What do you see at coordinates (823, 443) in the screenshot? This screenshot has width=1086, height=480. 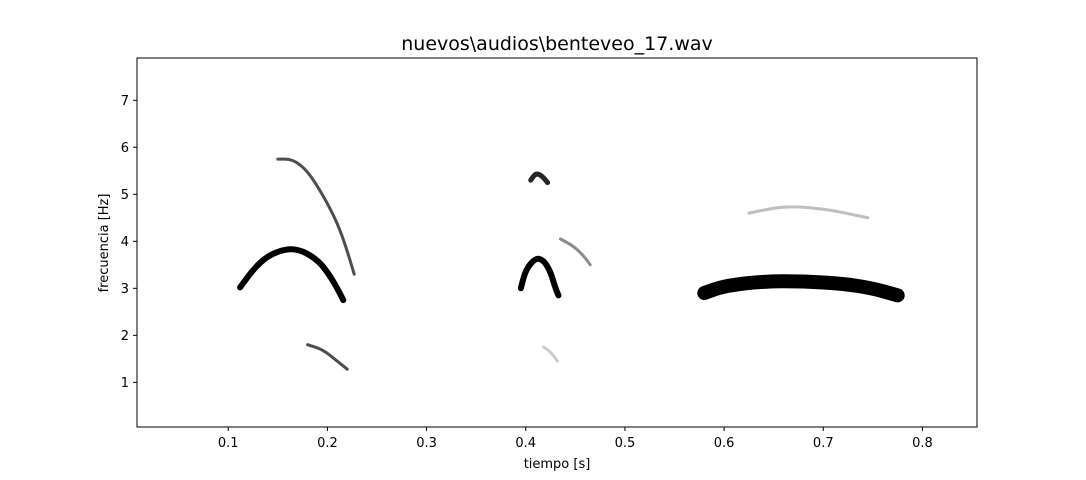 I see `x-tick-label: 0.7` at bounding box center [823, 443].